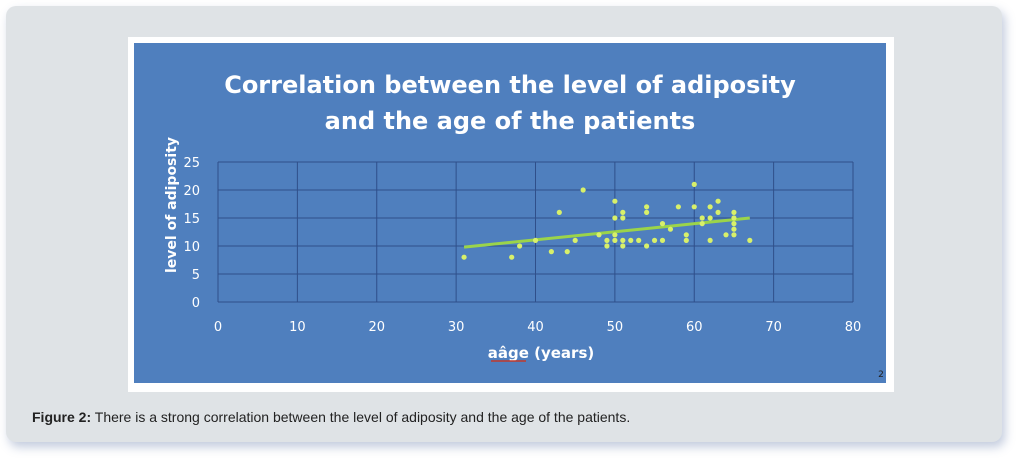 This screenshot has width=1030, height=465. Describe the element at coordinates (773, 327) in the screenshot. I see `x-tick-label: 70` at that location.